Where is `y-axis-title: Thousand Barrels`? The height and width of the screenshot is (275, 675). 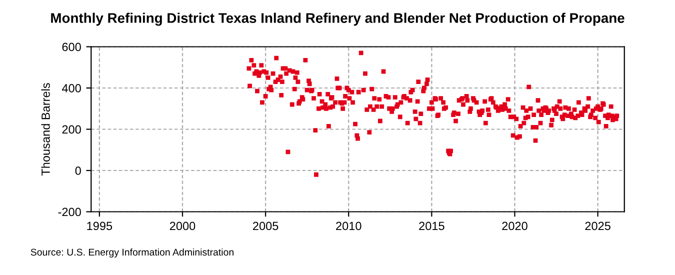 y-axis-title: Thousand Barrels is located at coordinates (45, 129).